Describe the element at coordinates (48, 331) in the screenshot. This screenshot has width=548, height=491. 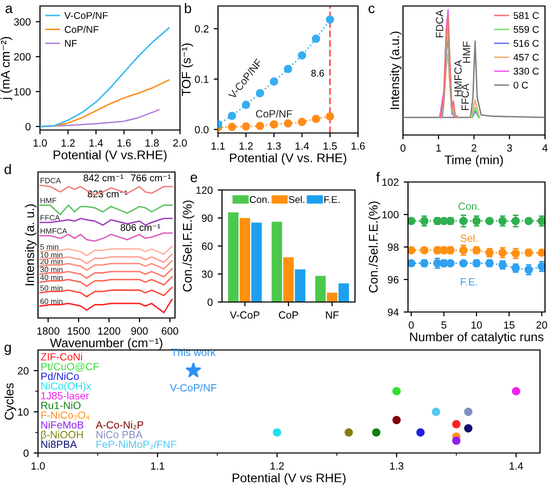
I see `x-tick-label: 1800` at that location.